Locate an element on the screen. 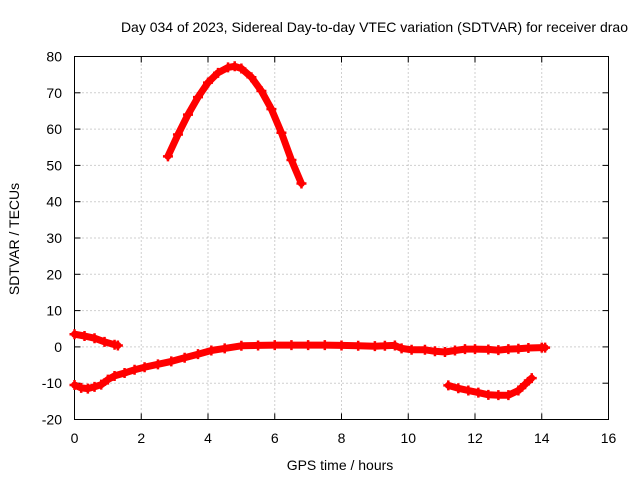 This screenshot has height=480, width=640. x-tick-label: 16 is located at coordinates (609, 438).